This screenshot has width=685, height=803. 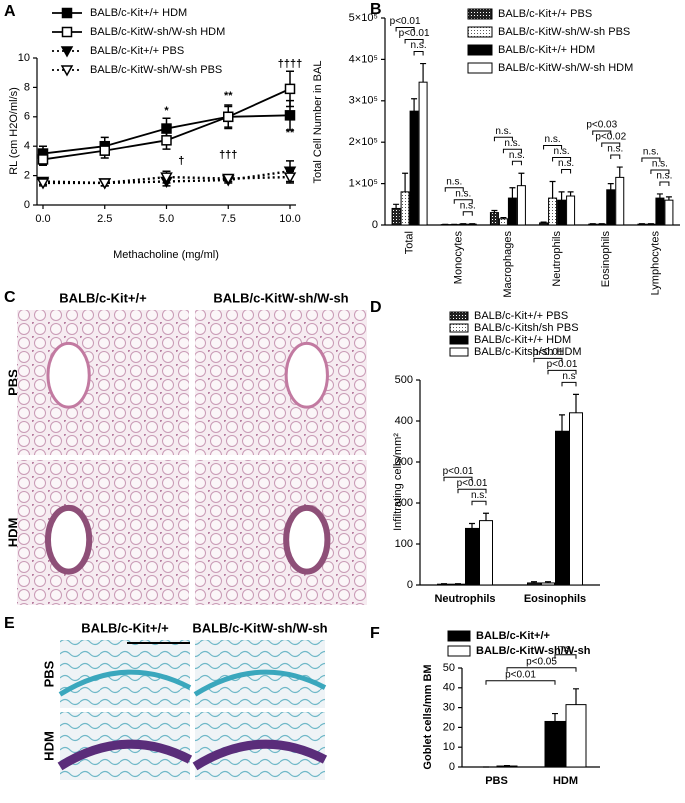 What do you see at coordinates (375, 633) in the screenshot?
I see `panel-letter: F` at bounding box center [375, 633].